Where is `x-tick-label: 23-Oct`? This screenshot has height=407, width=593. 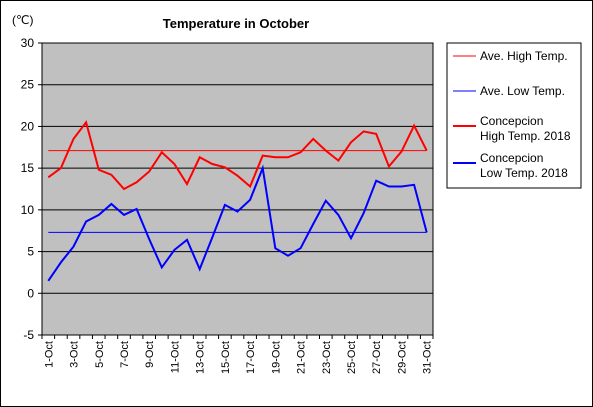
x-tick-label: 23-Oct is located at coordinates (327, 357).